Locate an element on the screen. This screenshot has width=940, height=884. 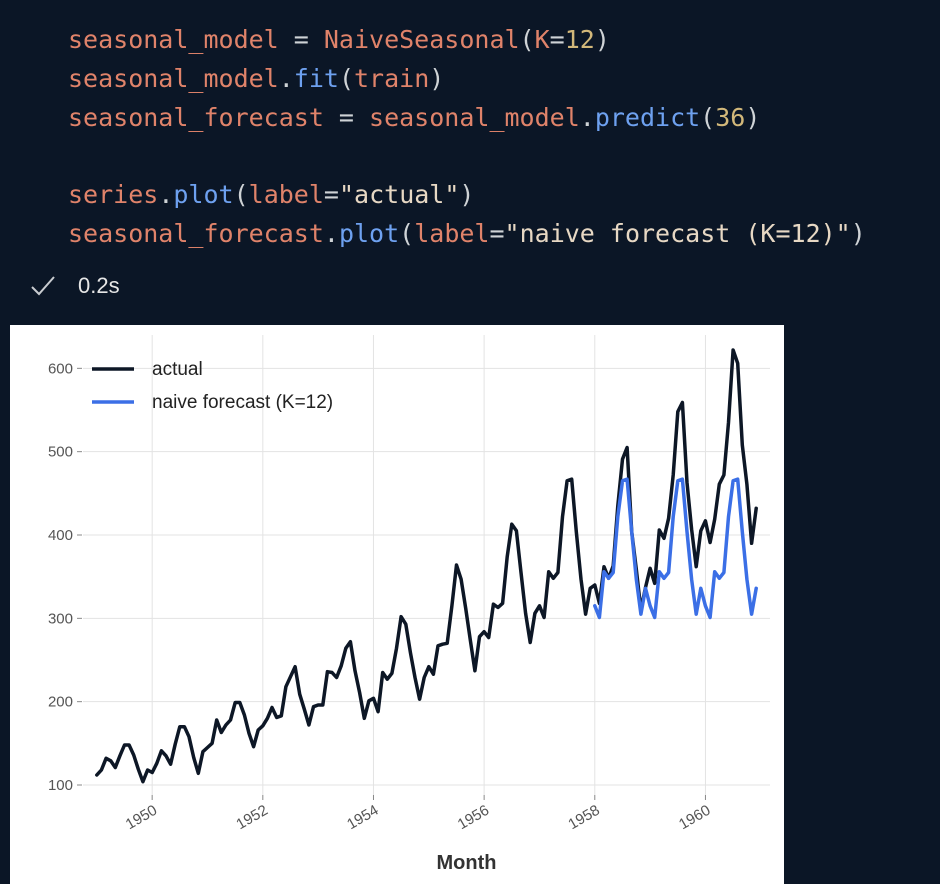
code-token: NaiveSeasonal is located at coordinates (421, 39).